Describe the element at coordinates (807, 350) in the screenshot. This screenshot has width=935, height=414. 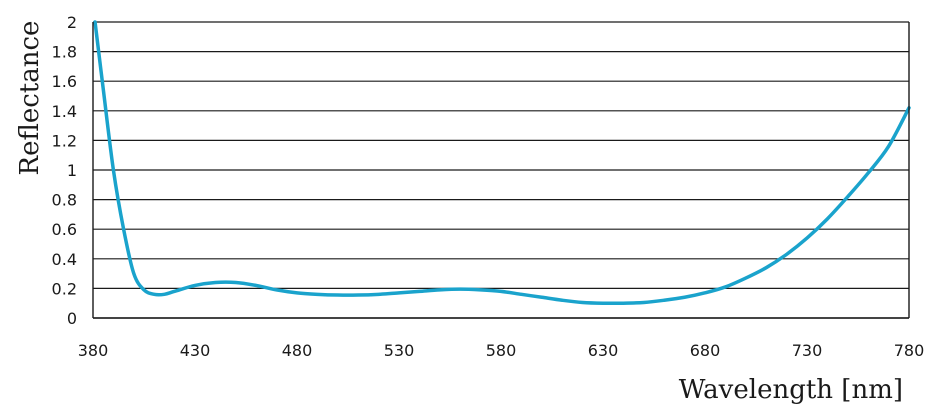
I see `x-tick-label: 730` at that location.